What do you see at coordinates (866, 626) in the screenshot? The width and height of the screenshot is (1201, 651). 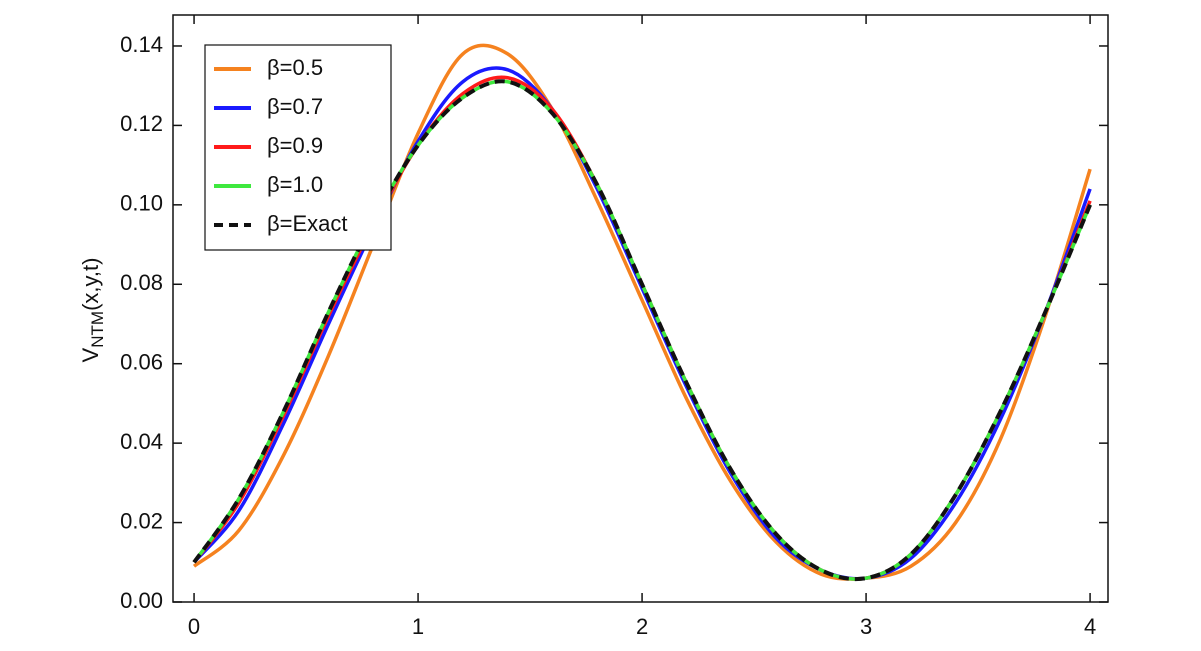 I see `x-tick-label: 3` at bounding box center [866, 626].